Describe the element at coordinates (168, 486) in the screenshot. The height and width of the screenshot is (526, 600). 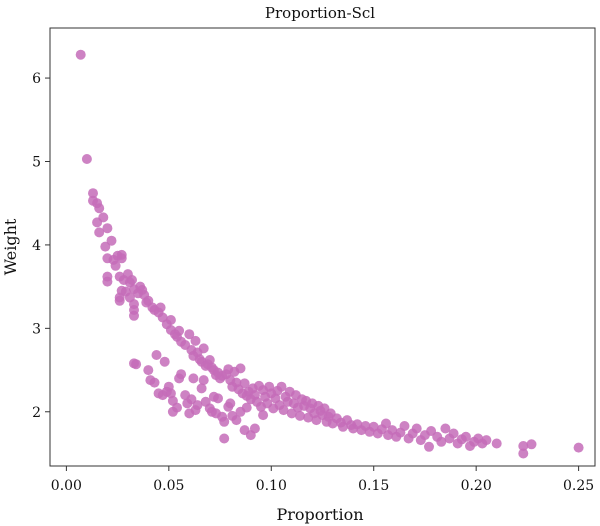
I see `x-tick-label: 0.05` at that location.